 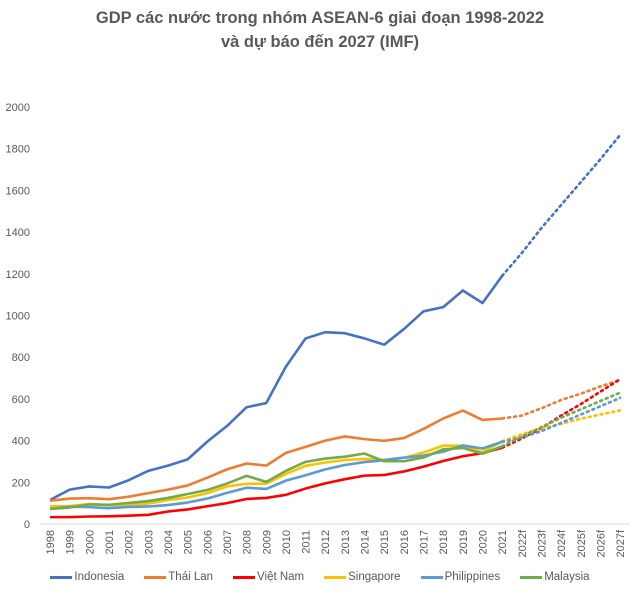 I want to click on x-tick-label: 2024f, so click(x=562, y=543).